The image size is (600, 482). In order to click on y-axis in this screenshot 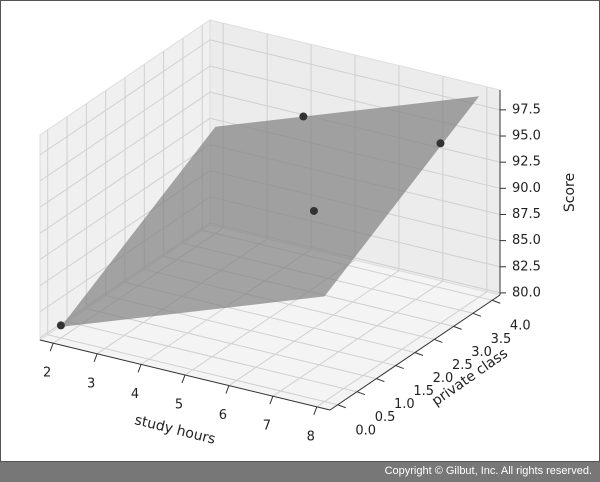, I will do `click(415, 352)`.